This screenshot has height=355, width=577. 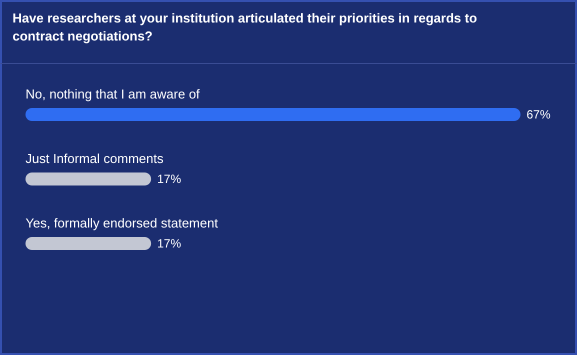 What do you see at coordinates (95, 158) in the screenshot?
I see `y-tick-label: Just Informal comments` at bounding box center [95, 158].